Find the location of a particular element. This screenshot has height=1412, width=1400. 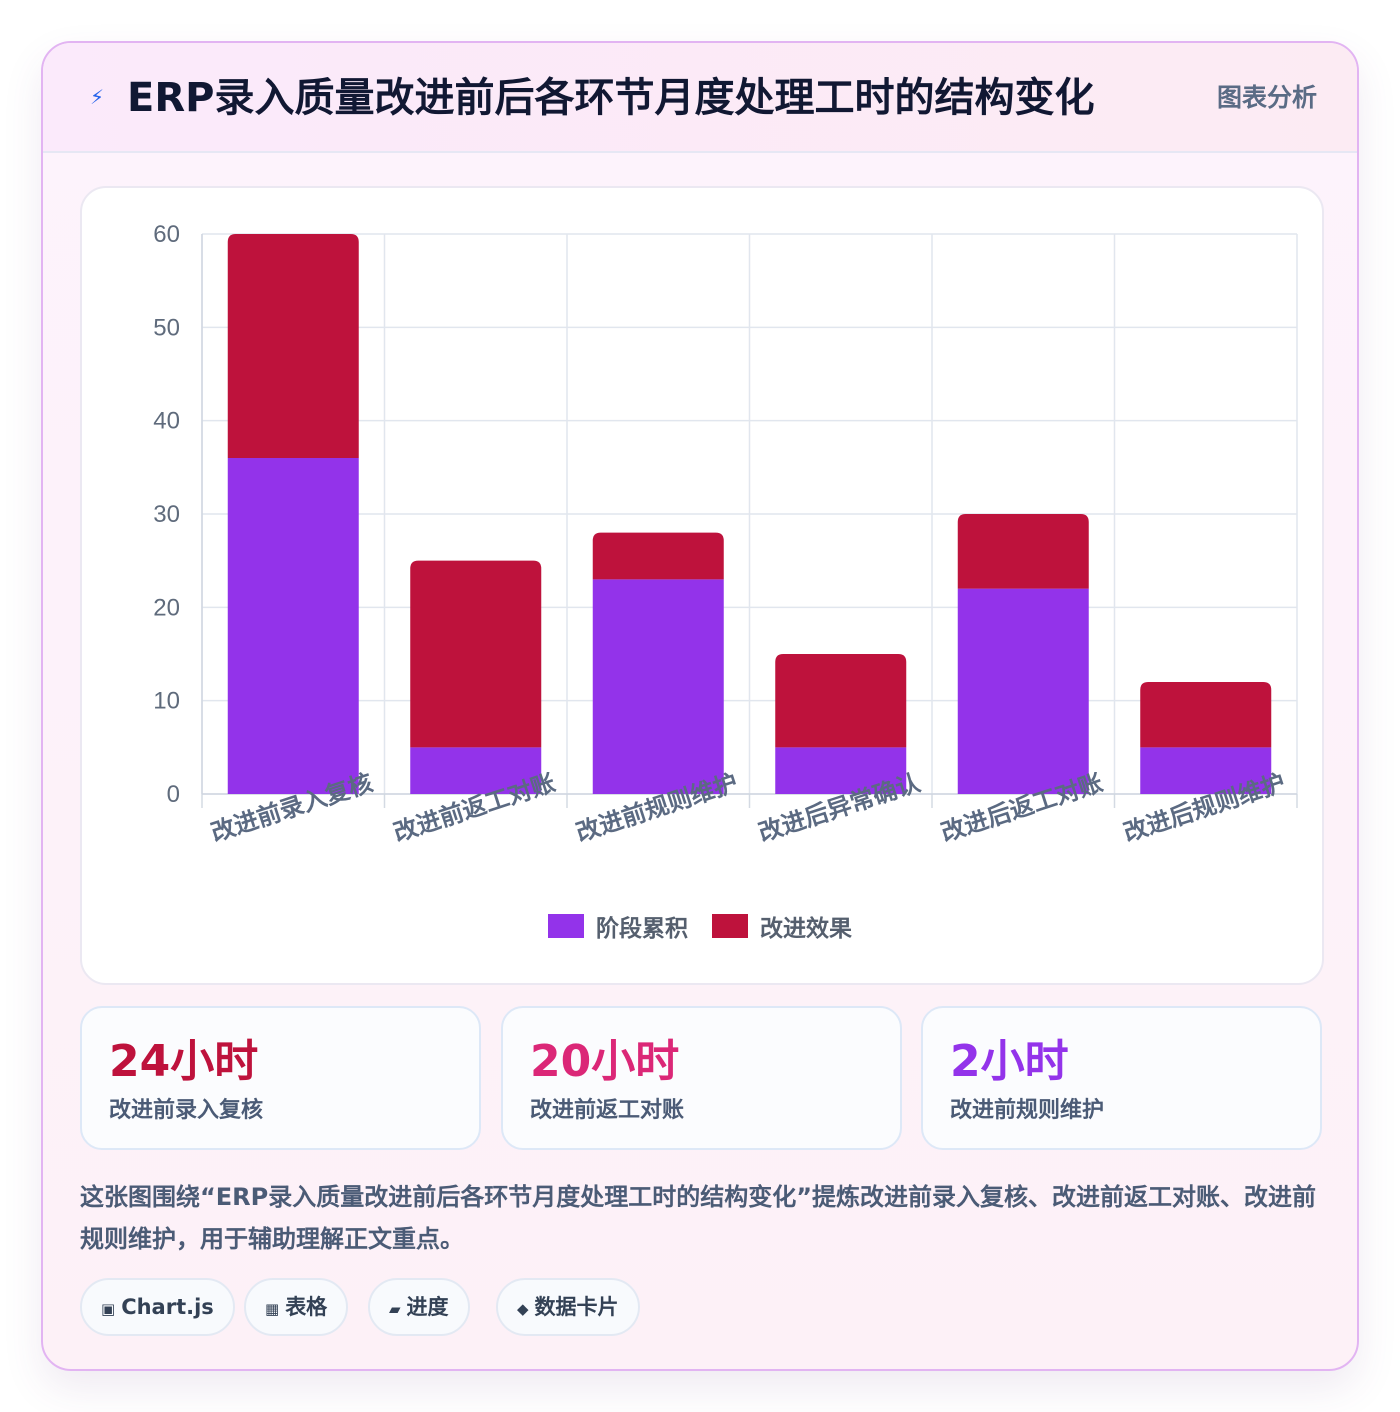

tag-label: Chart.js is located at coordinates (167, 1307).